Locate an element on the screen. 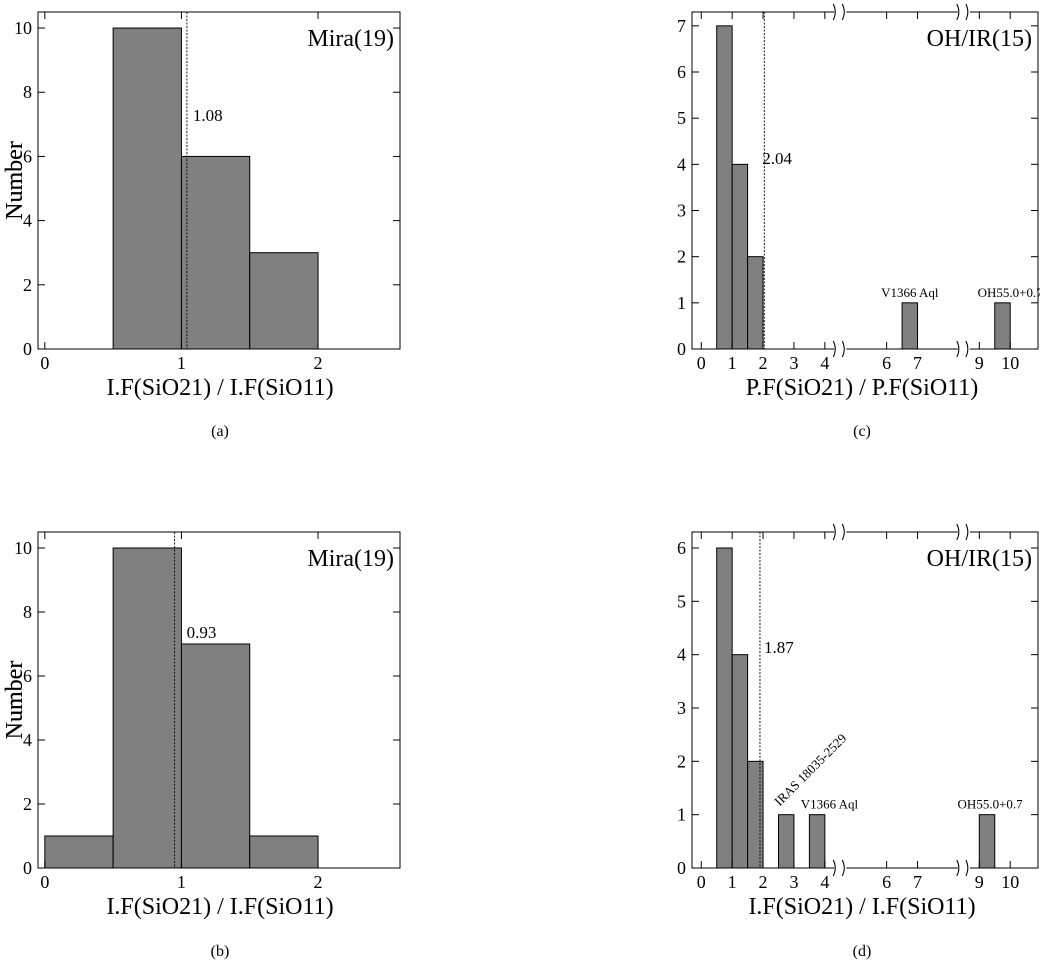 The width and height of the screenshot is (1040, 962). mean-value-label: 1.08 is located at coordinates (208, 115).